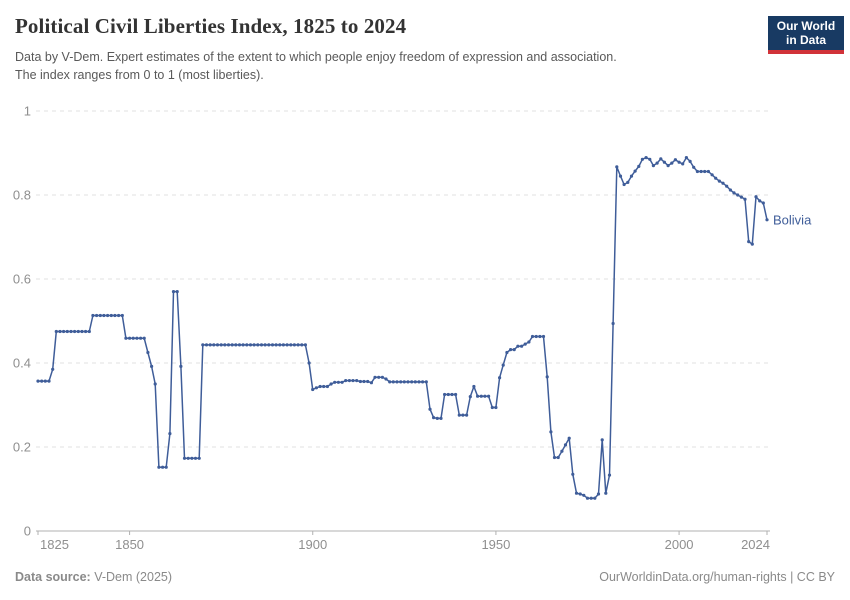 This screenshot has height=600, width=850. Describe the element at coordinates (22, 195) in the screenshot. I see `y-tick-label: 0.8` at that location.